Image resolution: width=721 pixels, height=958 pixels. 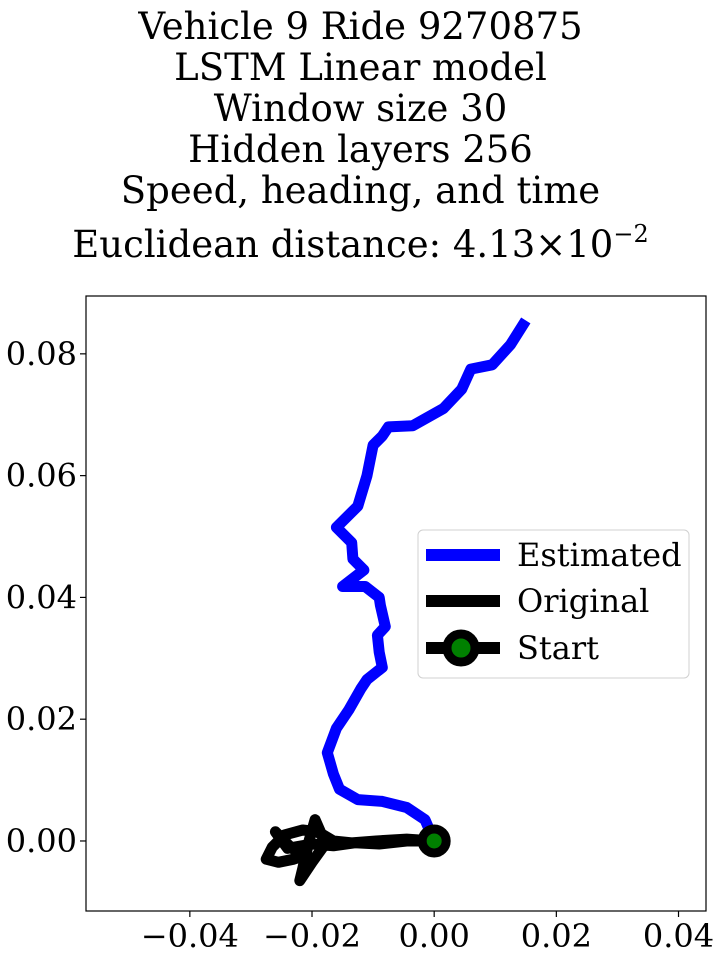 What do you see at coordinates (434, 841) in the screenshot?
I see `start-marker` at bounding box center [434, 841].